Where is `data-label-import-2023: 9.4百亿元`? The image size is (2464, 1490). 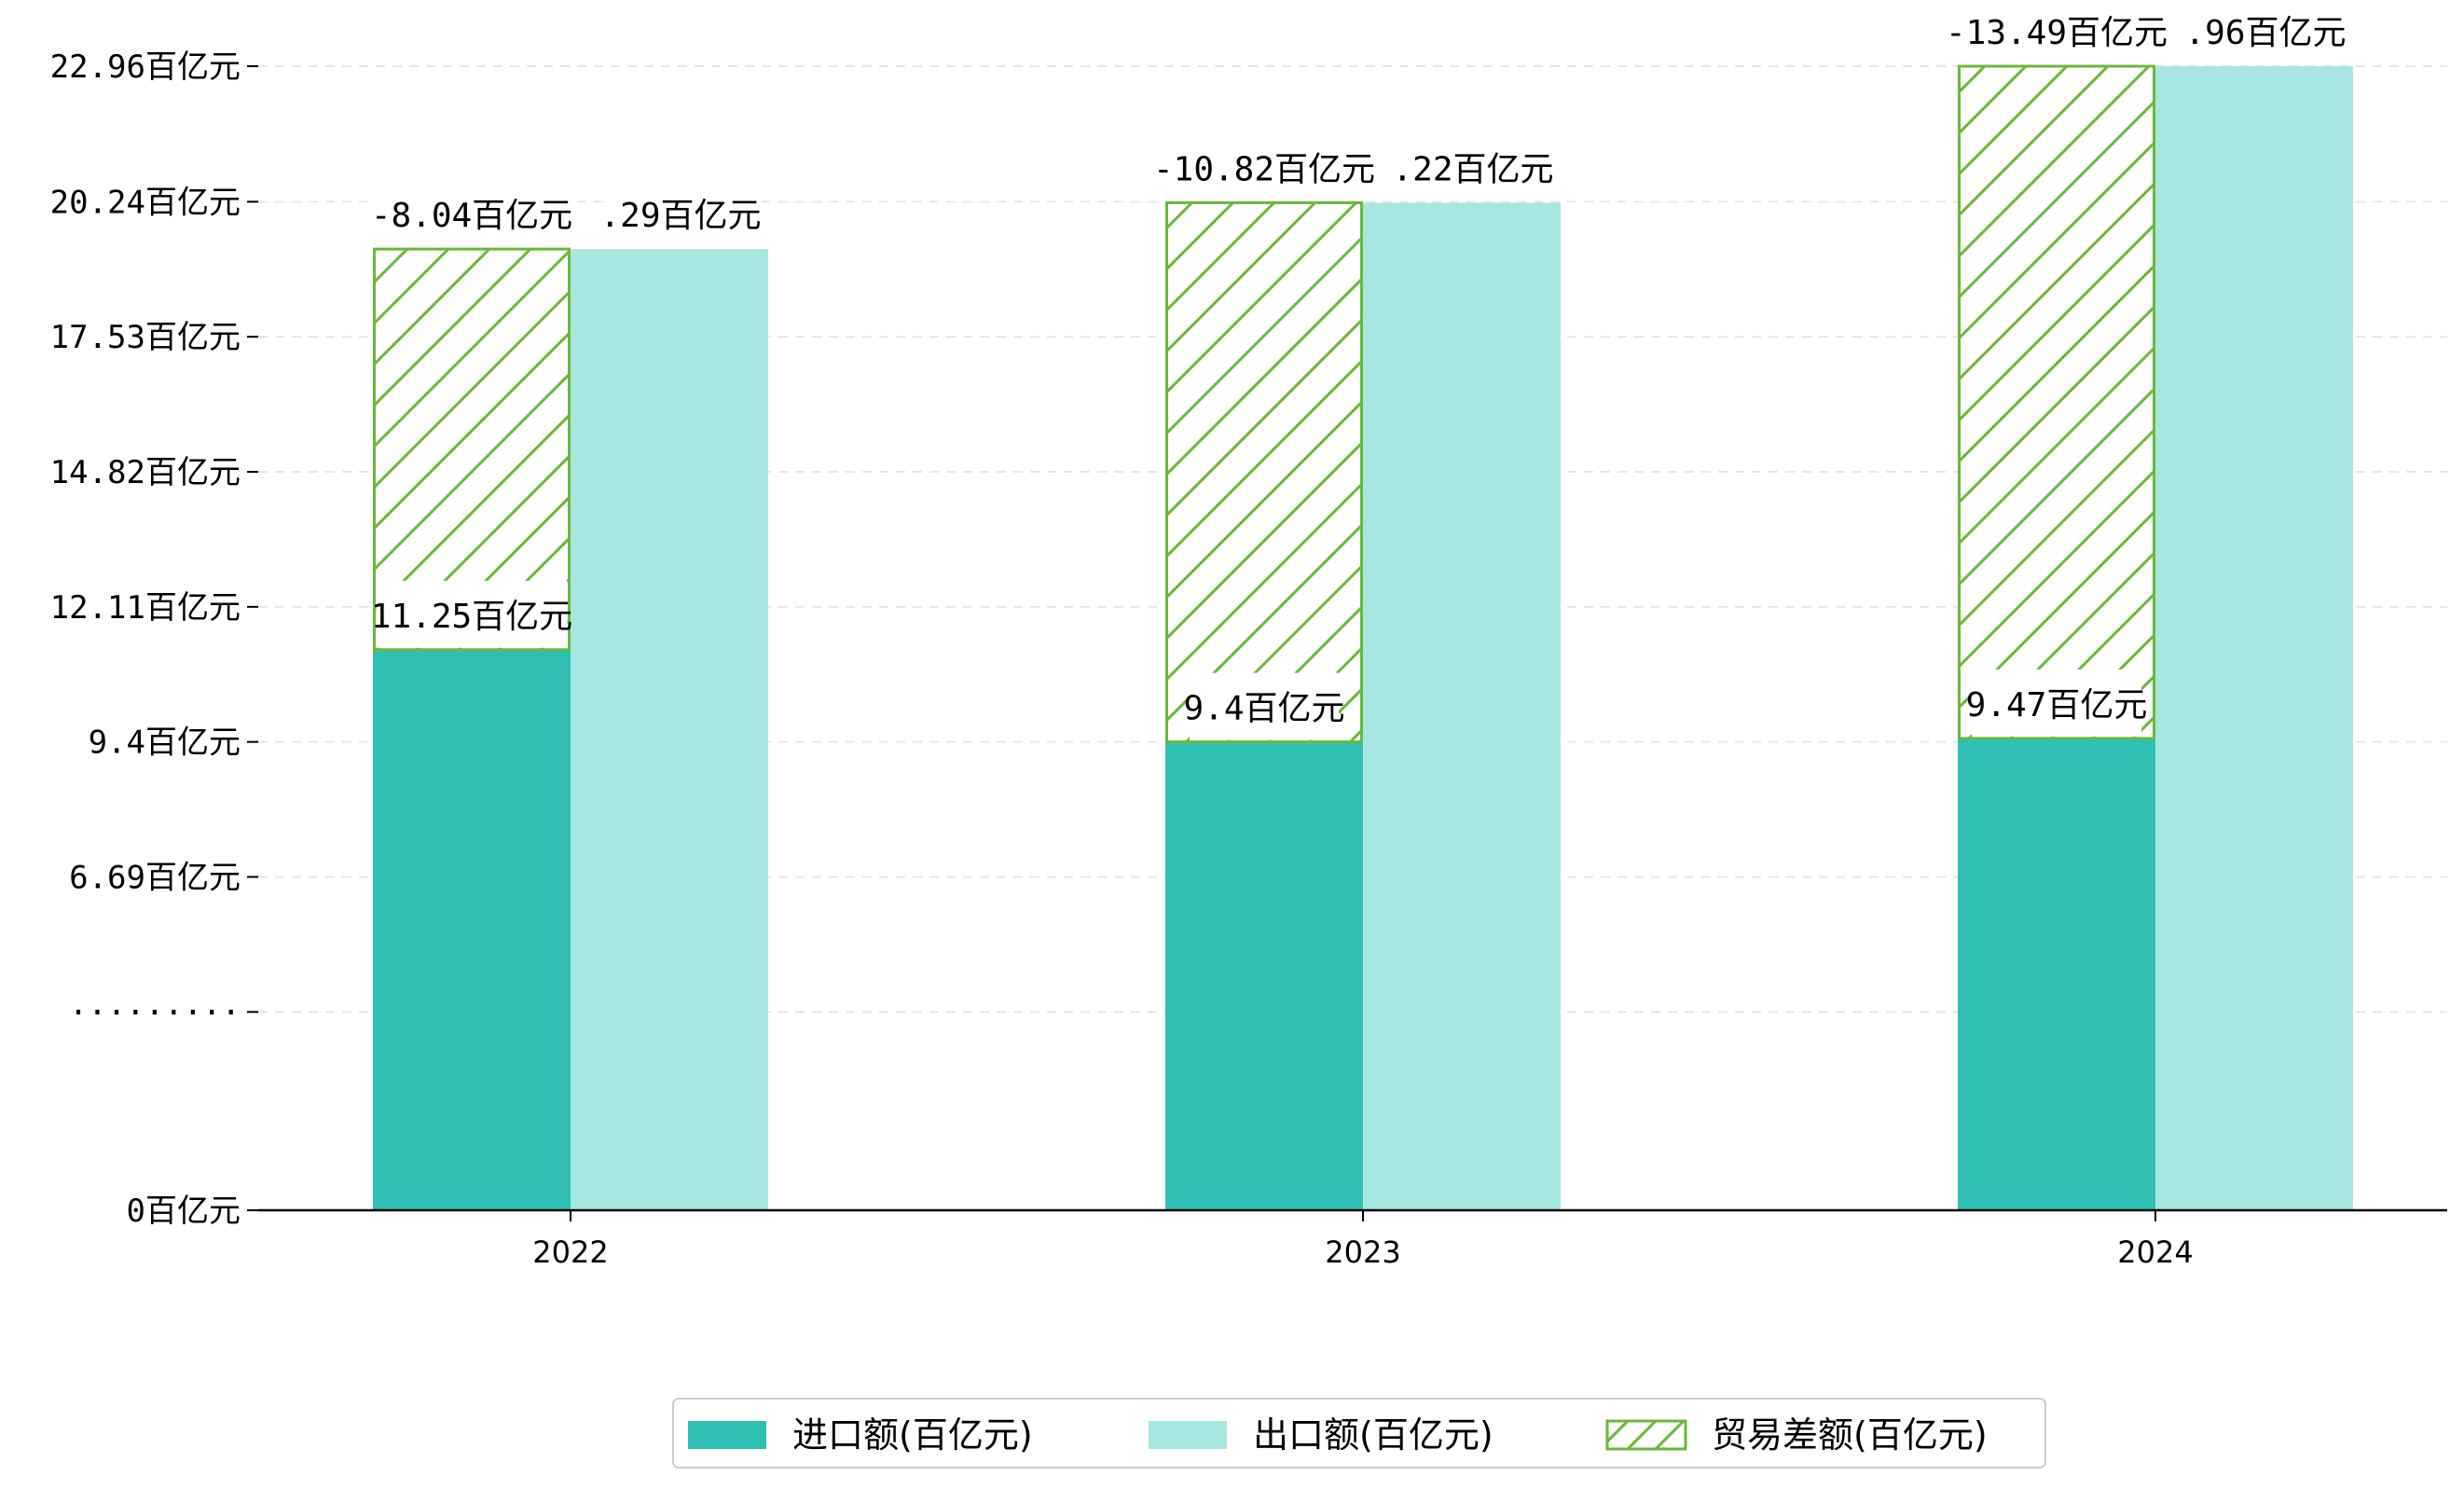 data-label-import-2023: 9.4百亿元 is located at coordinates (1263, 709).